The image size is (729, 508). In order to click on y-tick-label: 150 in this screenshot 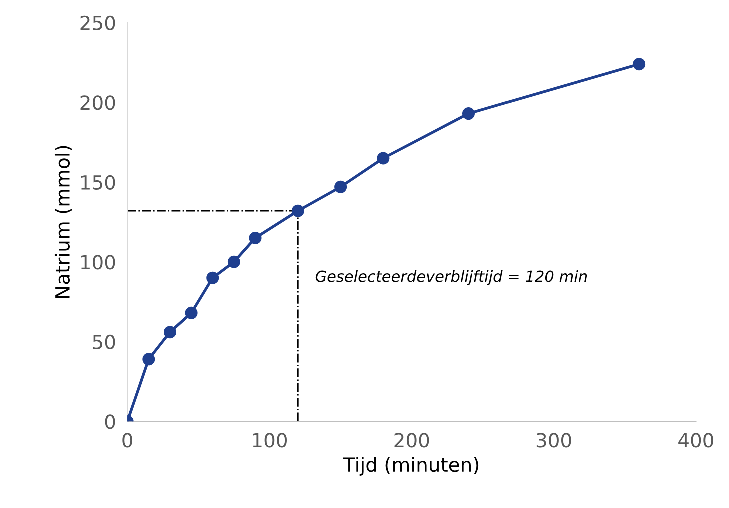, I will do `click(98, 182)`.